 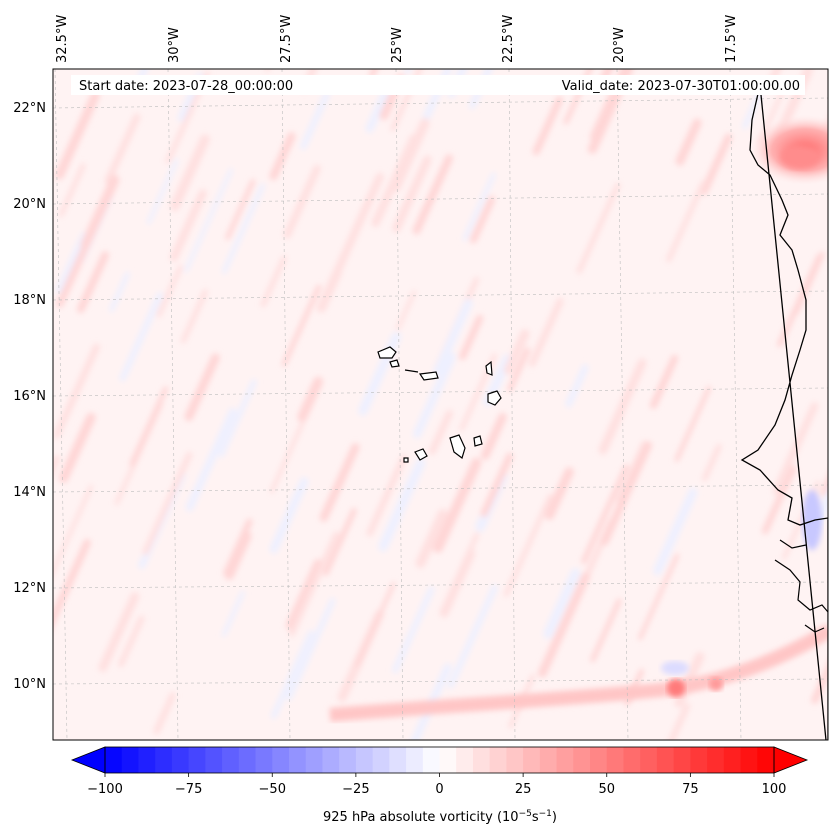 What do you see at coordinates (105, 789) in the screenshot?
I see `colorbar-tick-label: −100` at bounding box center [105, 789].